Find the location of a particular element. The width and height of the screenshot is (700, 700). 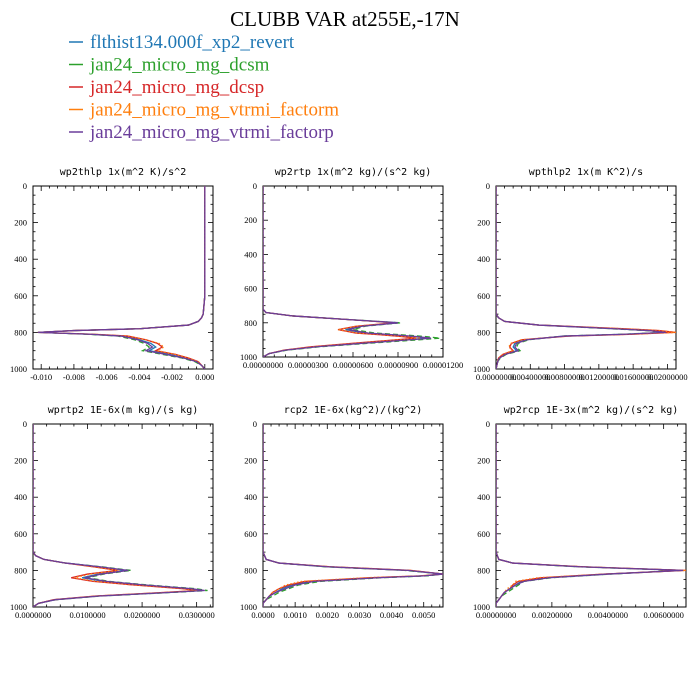

legend-label: jan24_micro_mg_vtrmi_factorp is located at coordinates (211, 132).